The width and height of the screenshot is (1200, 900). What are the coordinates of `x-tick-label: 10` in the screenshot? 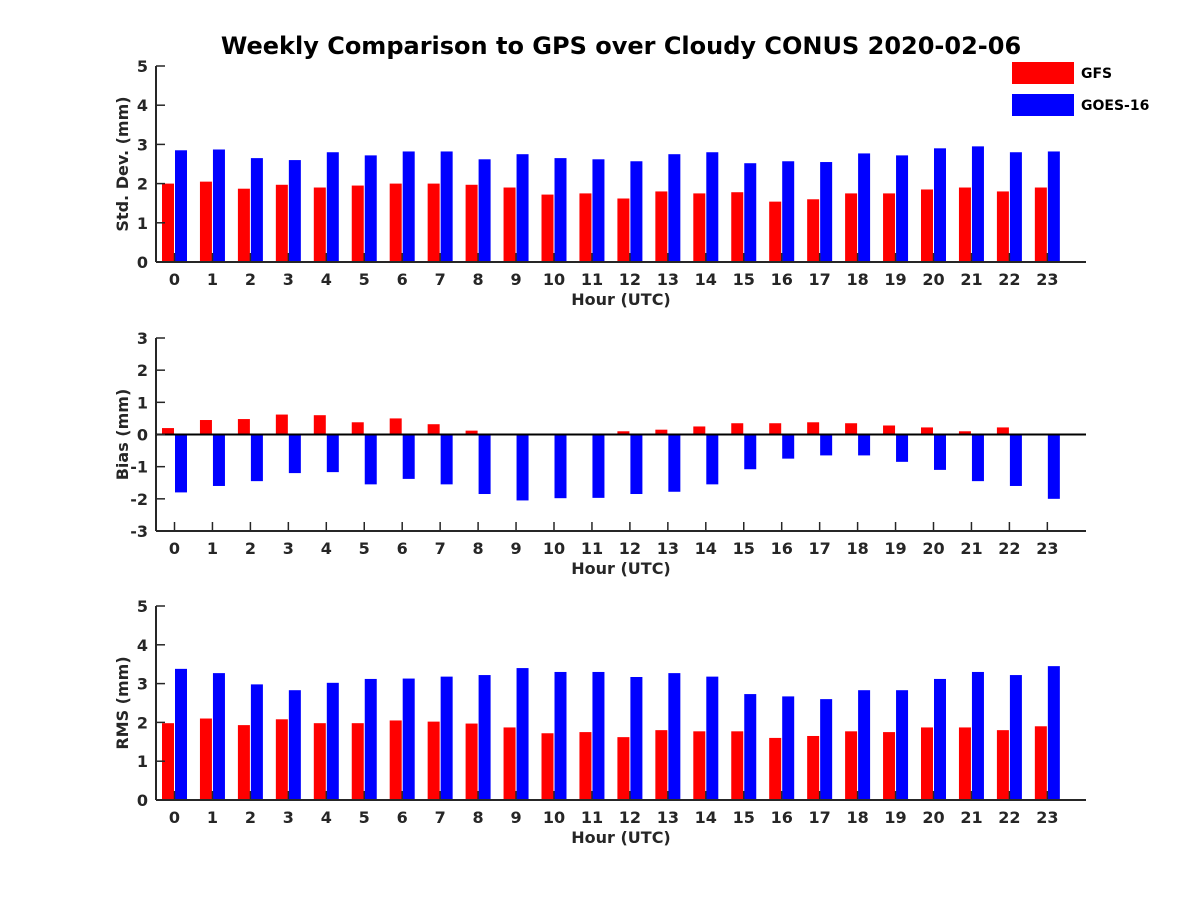 It's located at (554, 279).